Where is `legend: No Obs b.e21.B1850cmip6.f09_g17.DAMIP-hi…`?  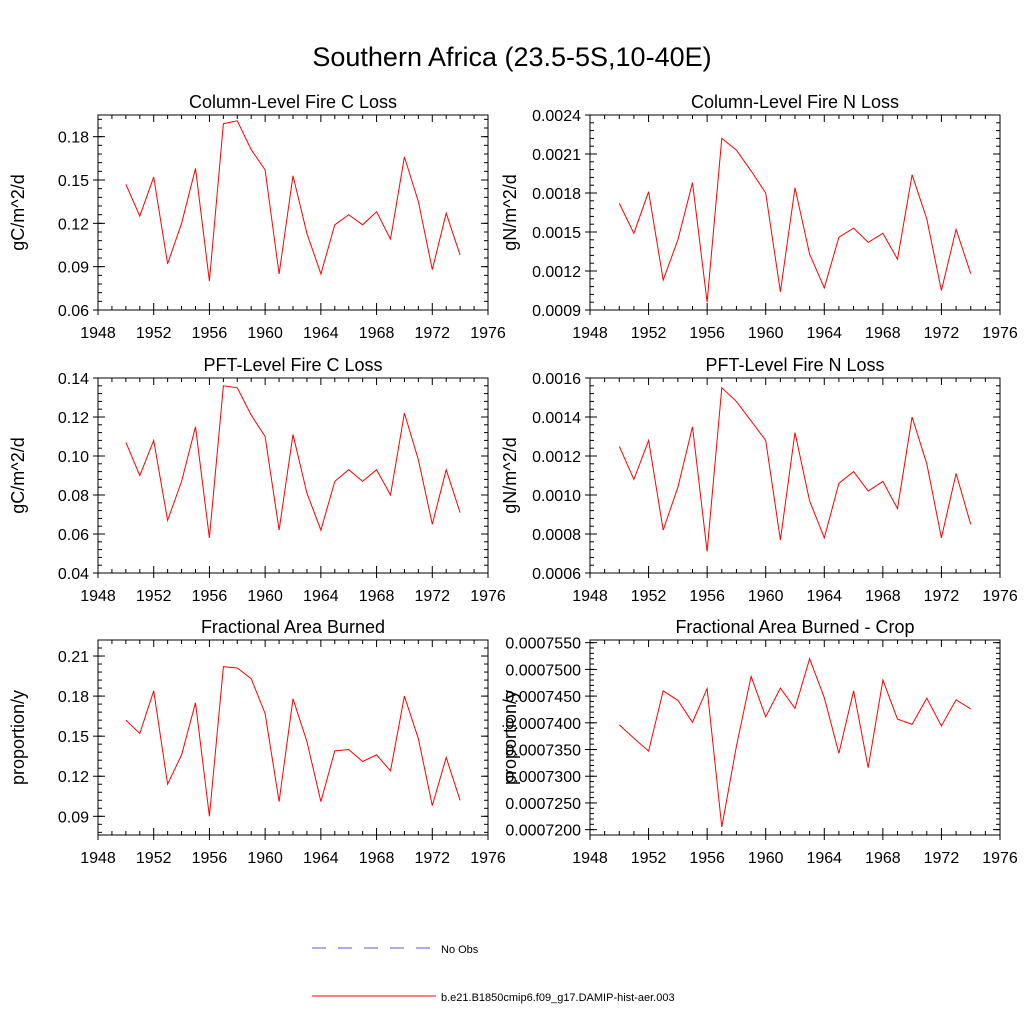 legend: No Obs b.e21.B1850cmip6.f09_g17.DAMIP-hi… is located at coordinates (493, 974).